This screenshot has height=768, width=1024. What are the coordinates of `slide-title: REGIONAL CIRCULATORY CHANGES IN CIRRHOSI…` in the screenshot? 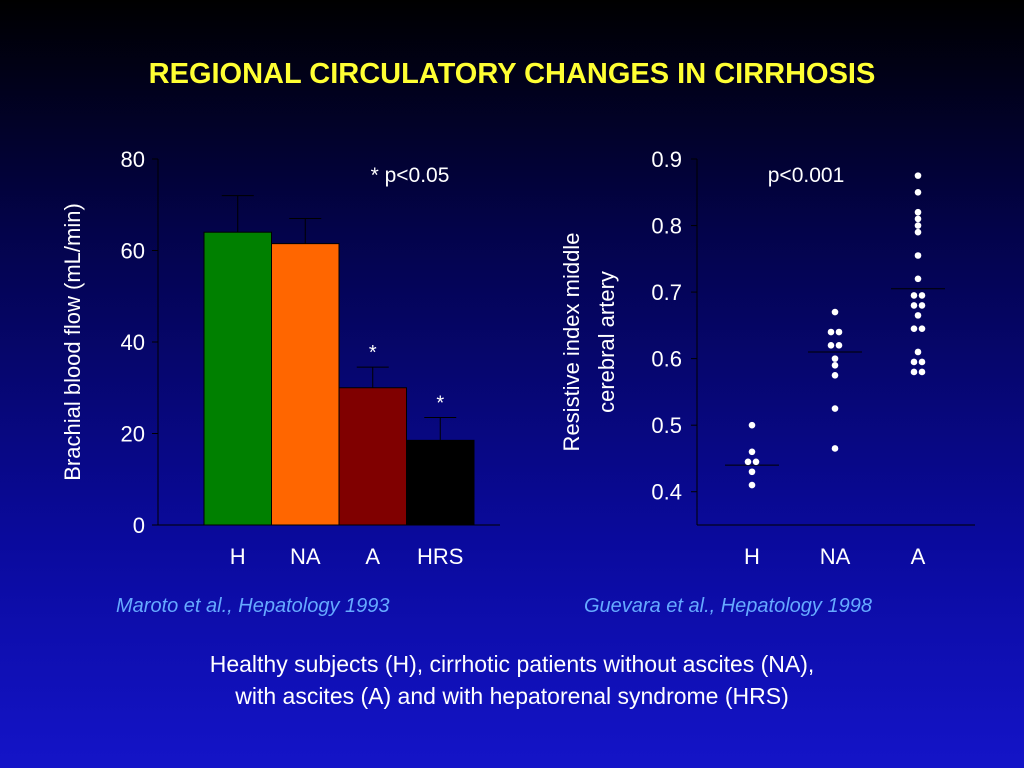 It's located at (512, 74).